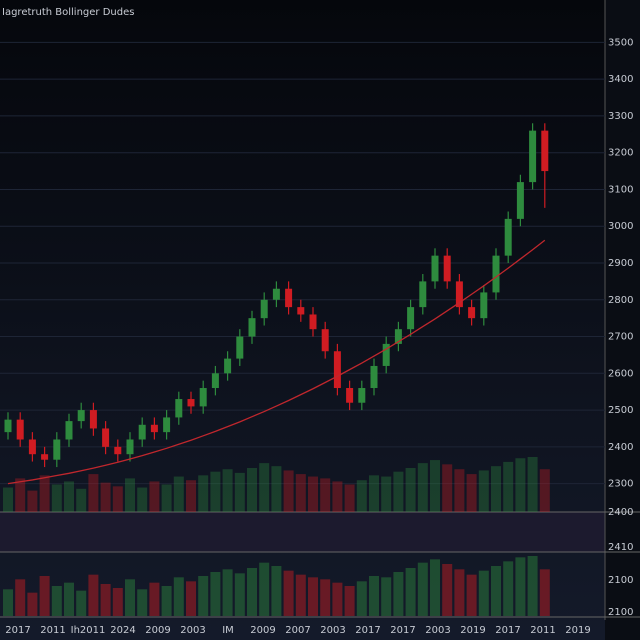  What do you see at coordinates (620, 263) in the screenshot?
I see `y-tick-label: 2900` at bounding box center [620, 263].